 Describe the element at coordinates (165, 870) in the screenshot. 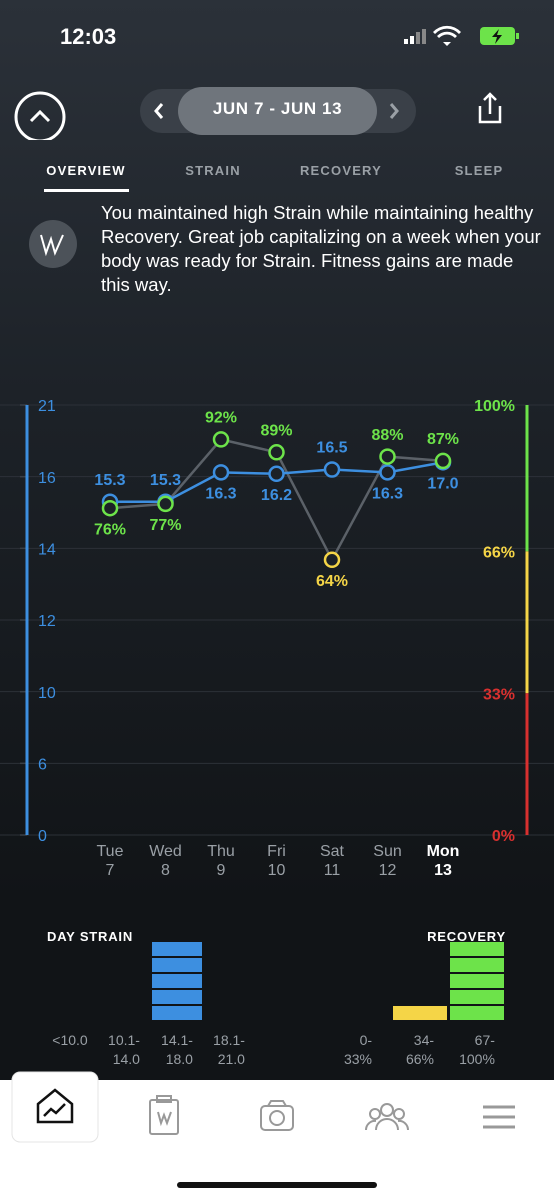

I see `x-tick-date: 8` at that location.